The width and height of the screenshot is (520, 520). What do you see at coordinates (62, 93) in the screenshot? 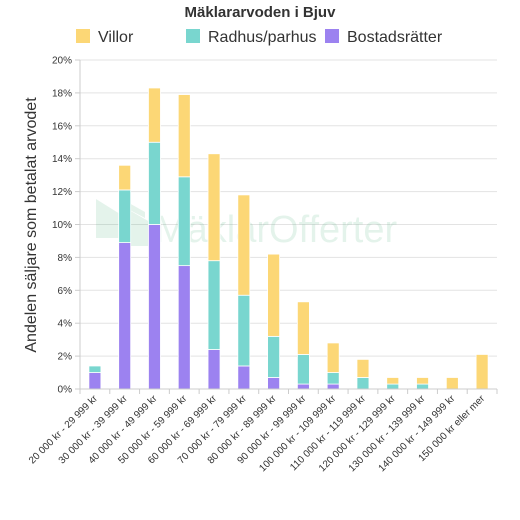
I see `y-tick-label: 18%` at bounding box center [62, 93].